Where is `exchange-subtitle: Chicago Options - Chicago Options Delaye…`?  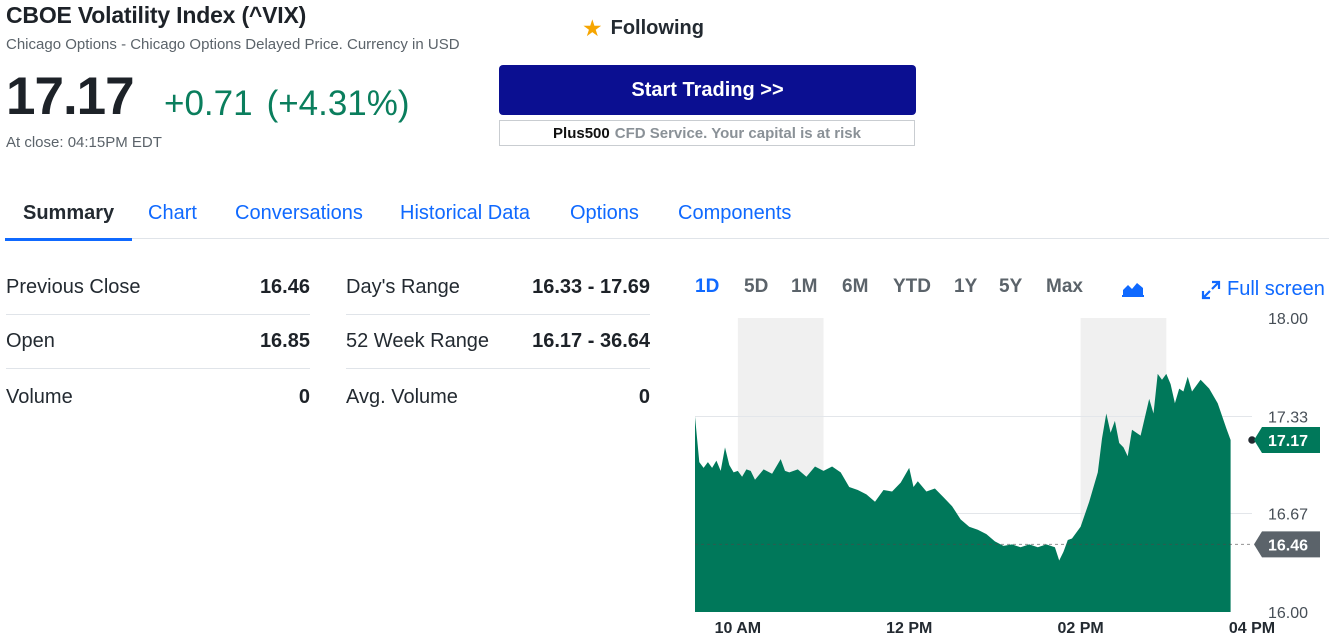
exchange-subtitle: Chicago Options - Chicago Options Delaye… is located at coordinates (233, 44).